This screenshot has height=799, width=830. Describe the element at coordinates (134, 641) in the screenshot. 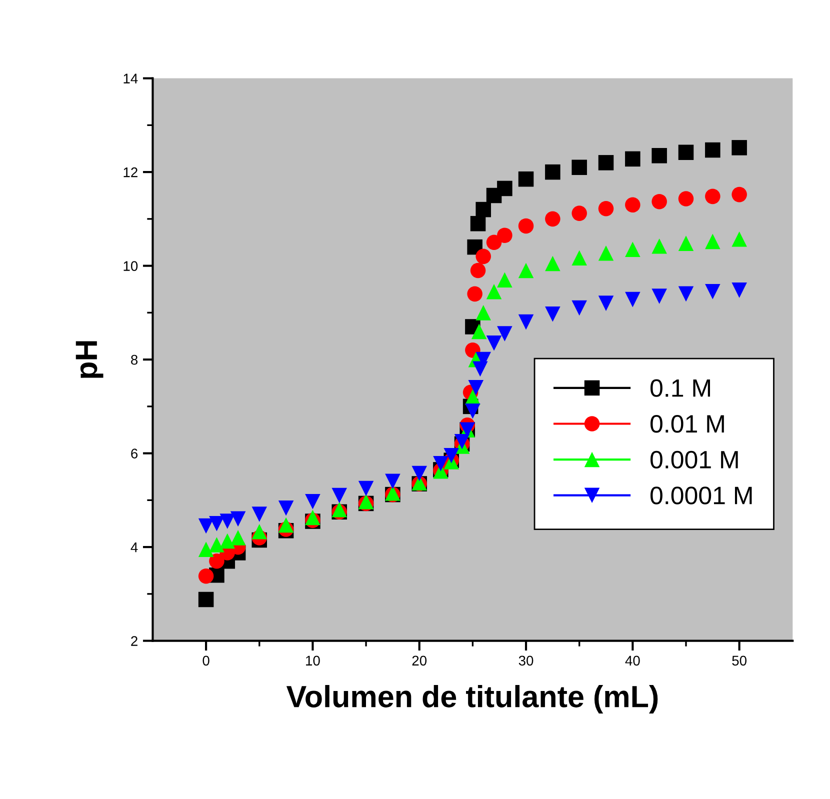

I see `y-tick-label: 2` at that location.